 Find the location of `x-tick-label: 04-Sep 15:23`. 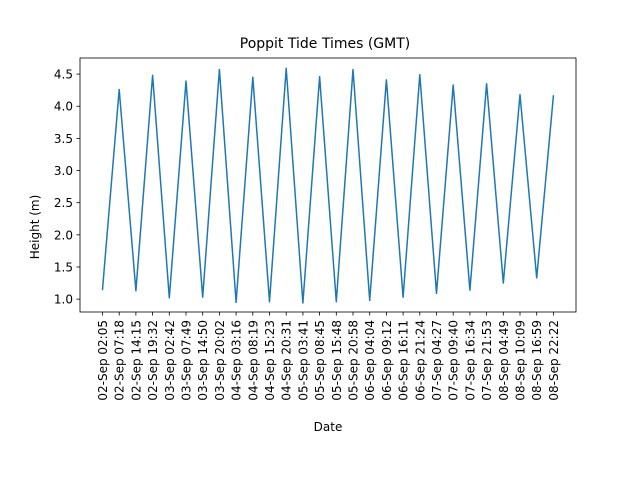

x-tick-label: 04-Sep 15:23 is located at coordinates (270, 360).